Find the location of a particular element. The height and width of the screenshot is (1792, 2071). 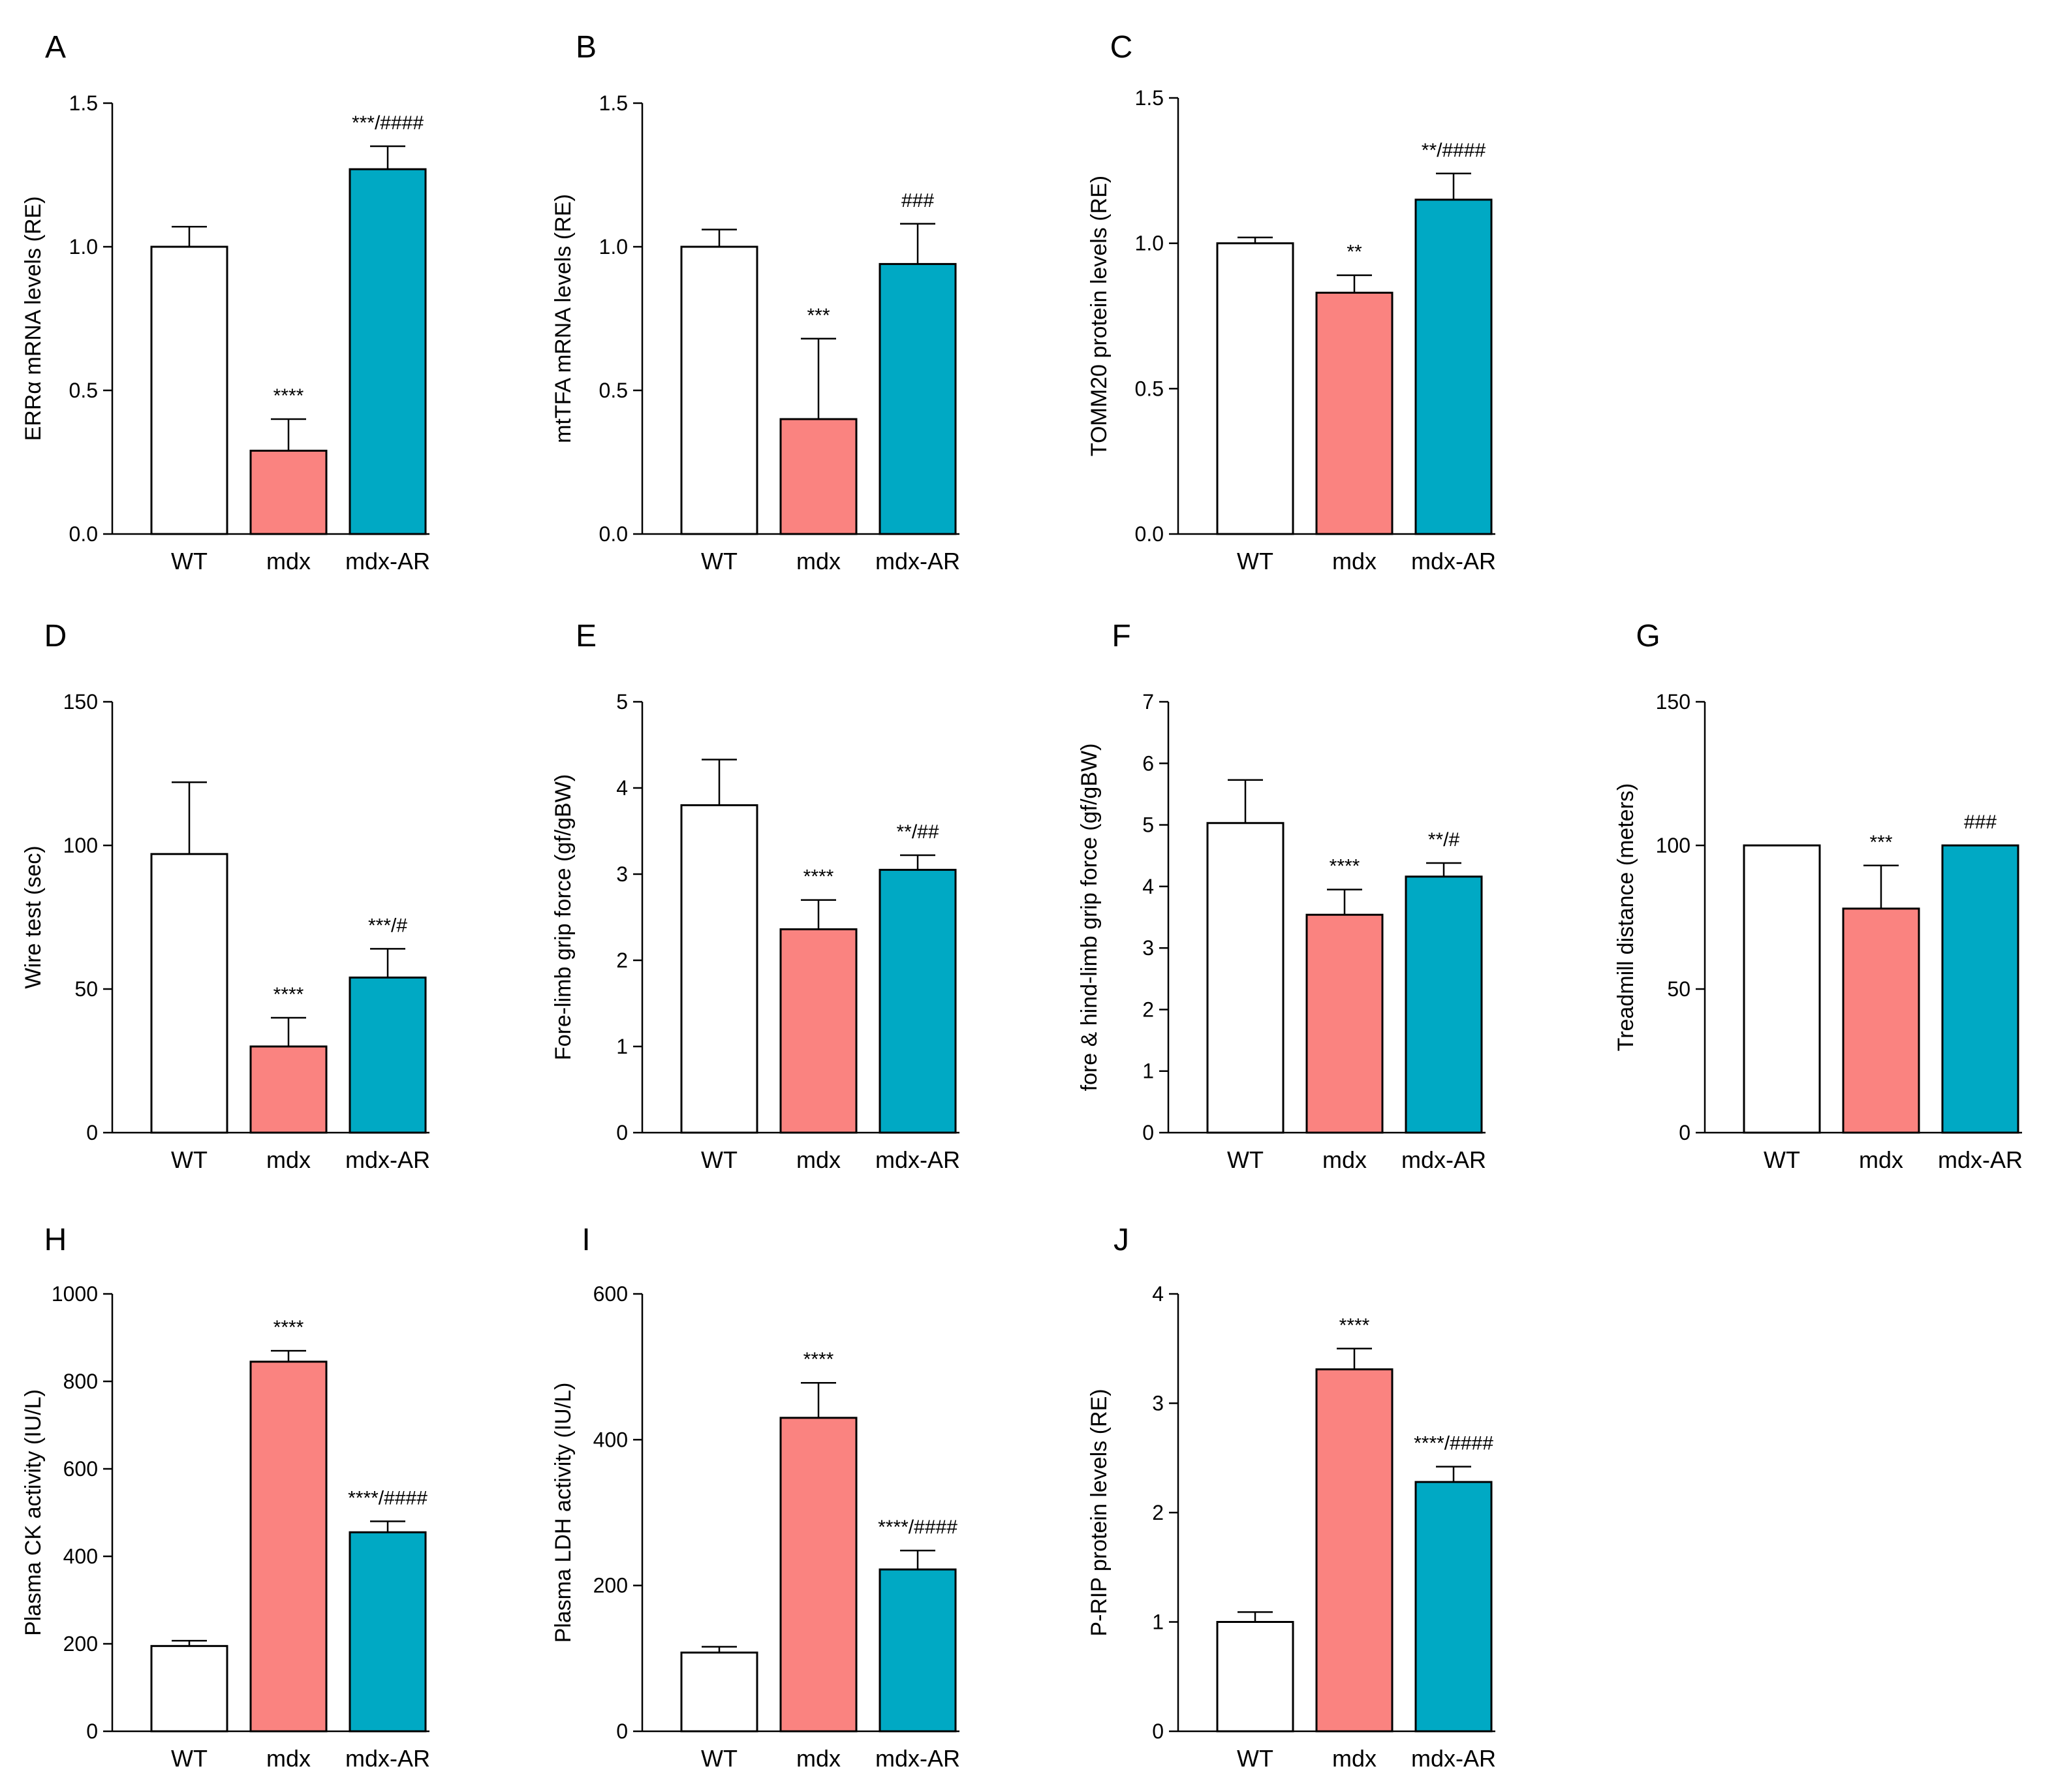

y-axis-label: Treadmill distance (meters) is located at coordinates (1625, 918).